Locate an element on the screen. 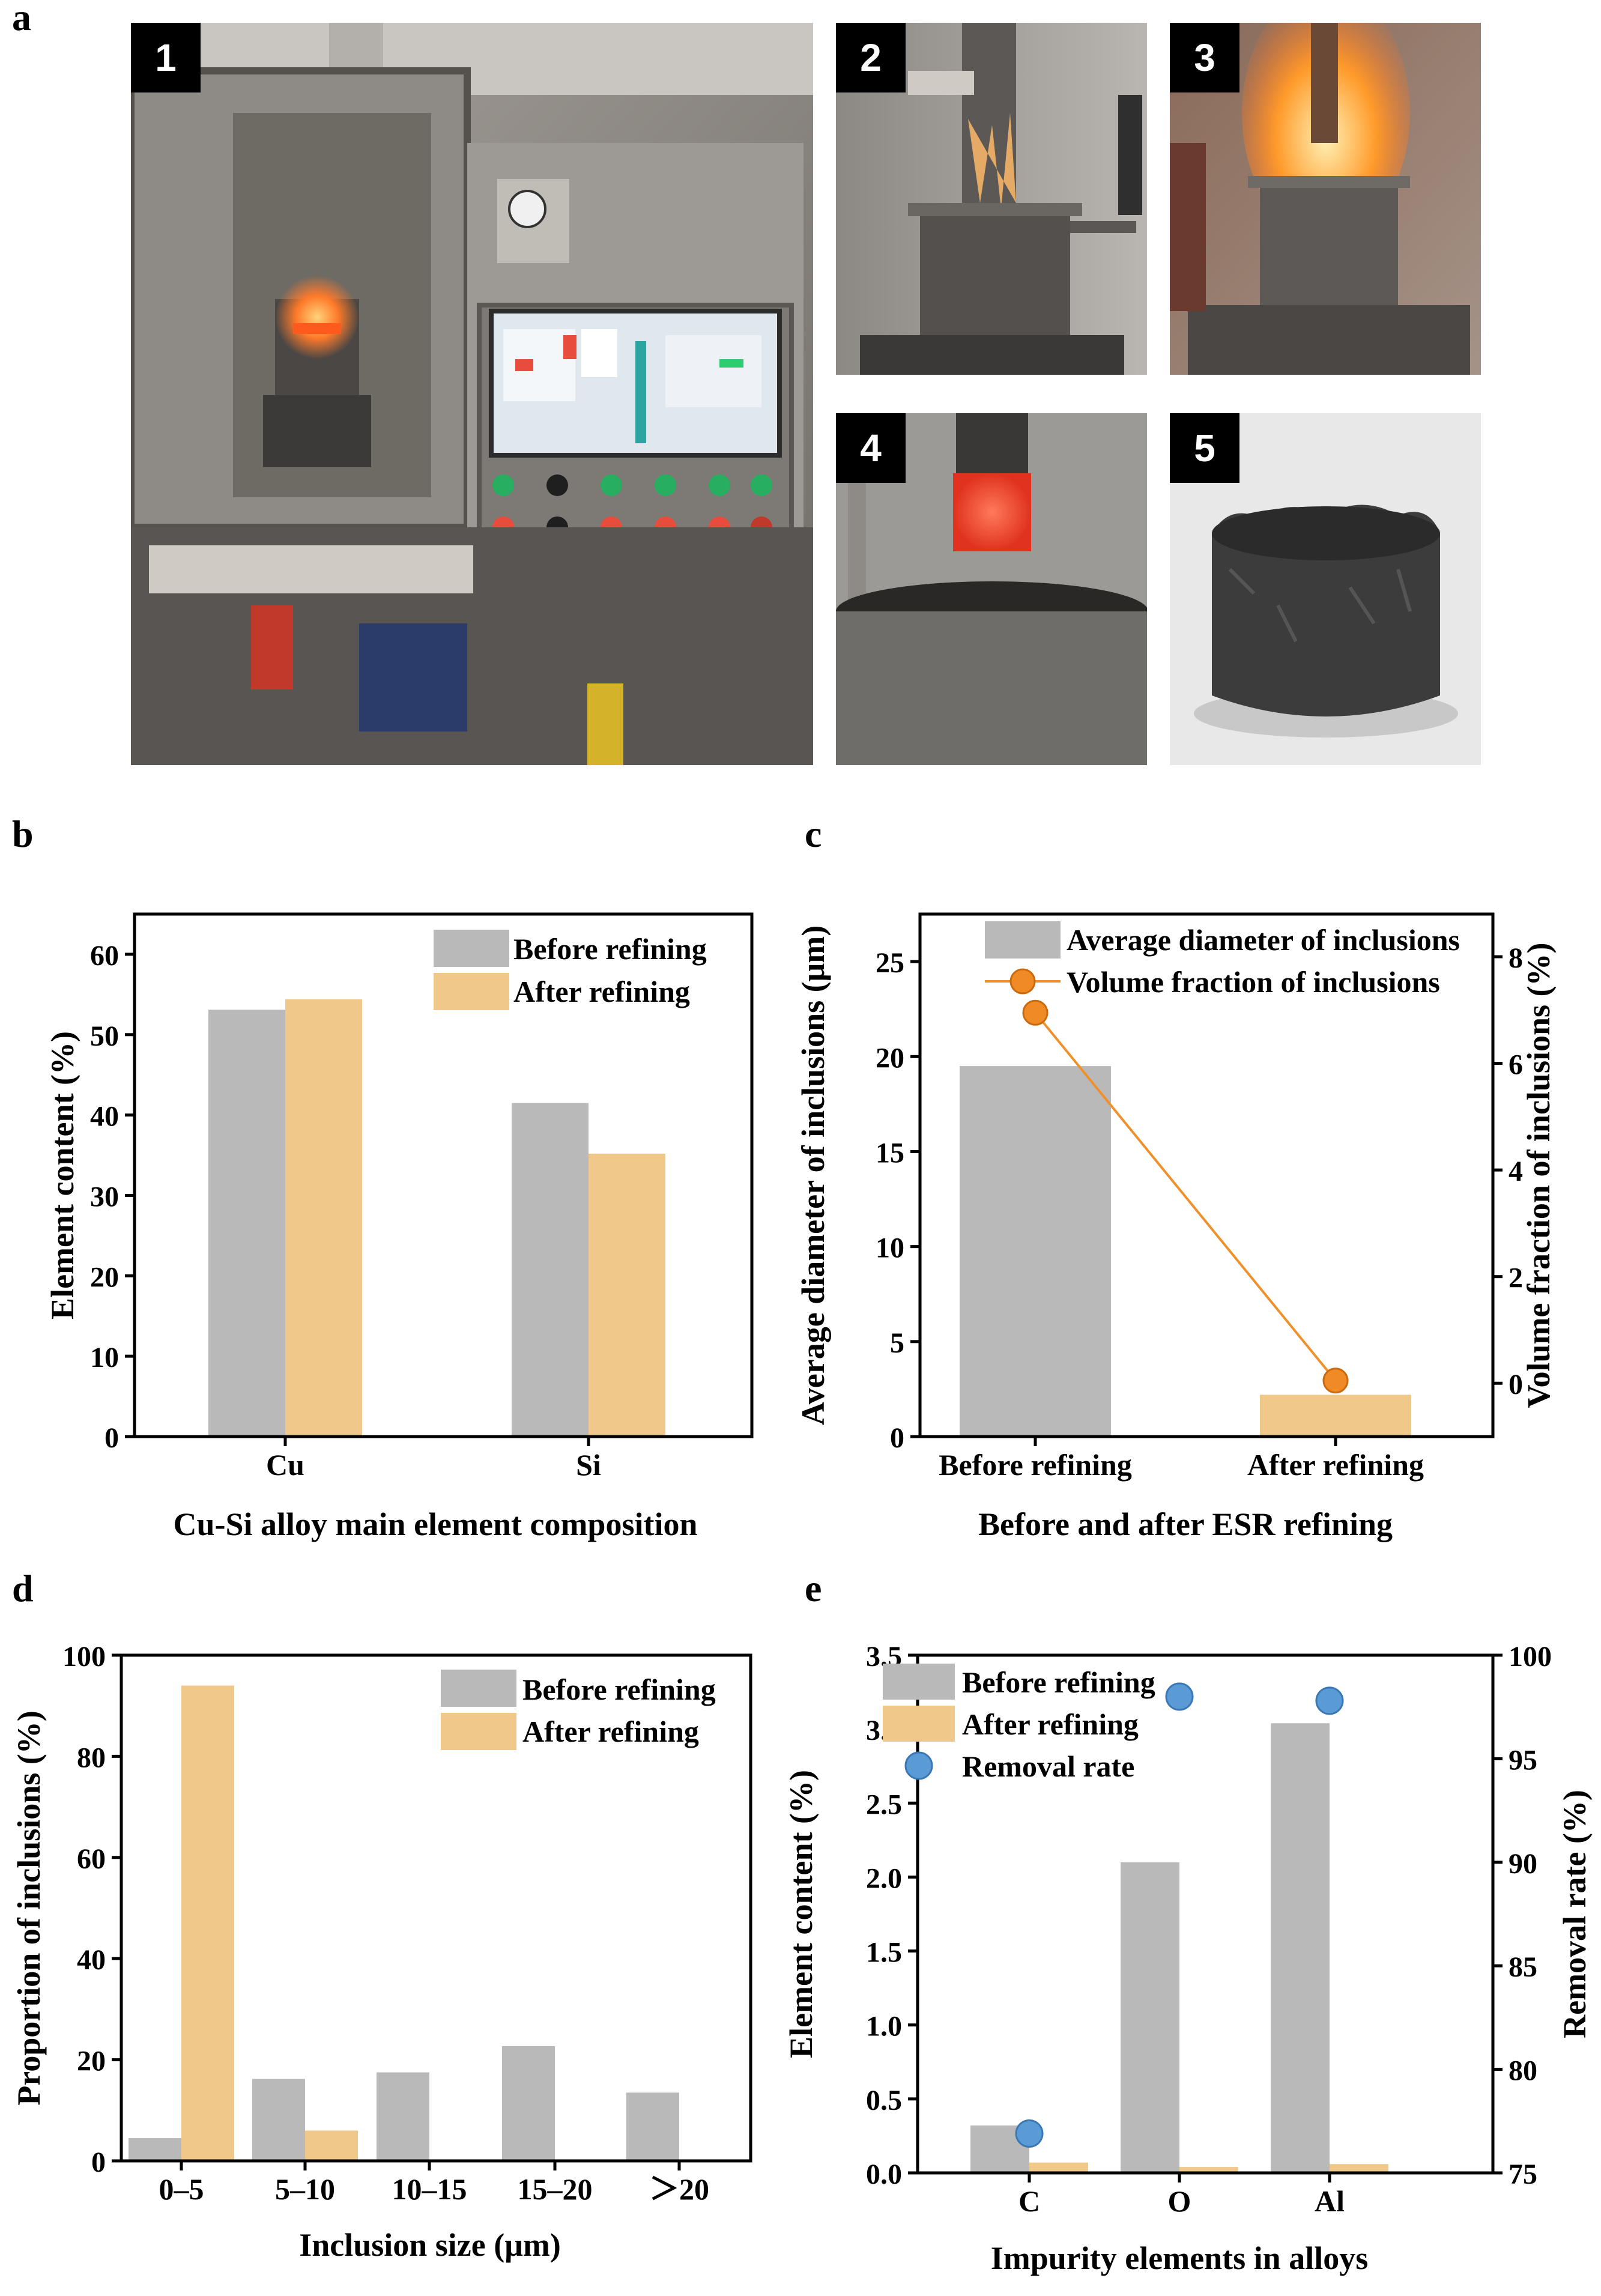 This screenshot has width=1601, height=2296. panel-letter-e: e is located at coordinates (813, 1588).